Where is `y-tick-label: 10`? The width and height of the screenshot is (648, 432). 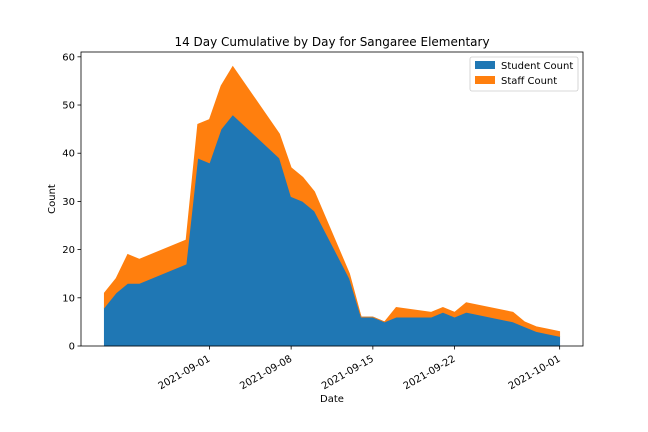 y-tick-label: 10 is located at coordinates (68, 298).